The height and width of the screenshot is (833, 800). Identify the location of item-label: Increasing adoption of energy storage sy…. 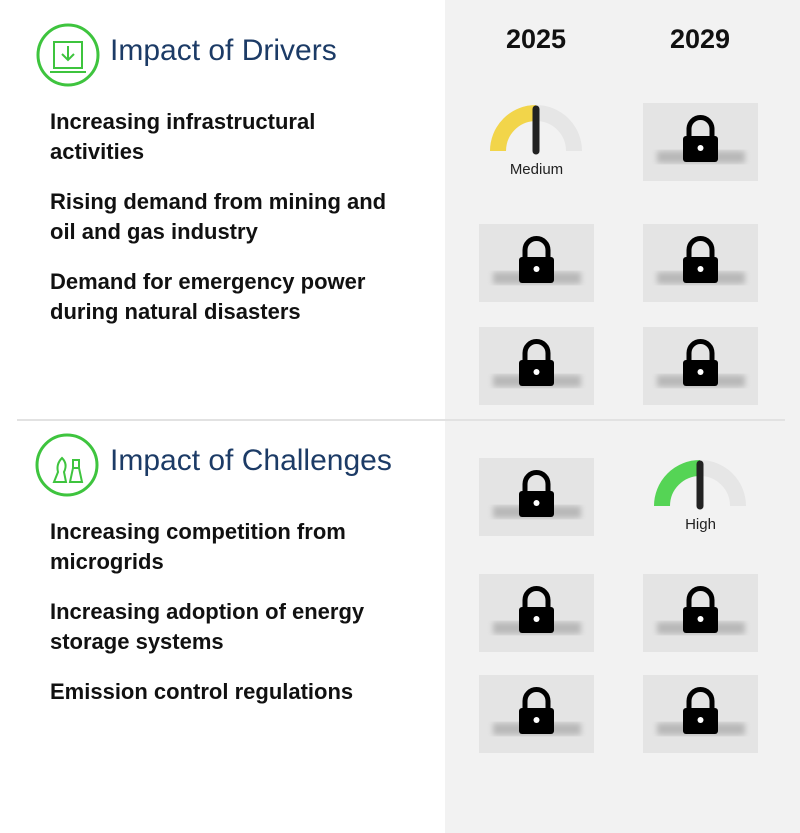
(207, 626).